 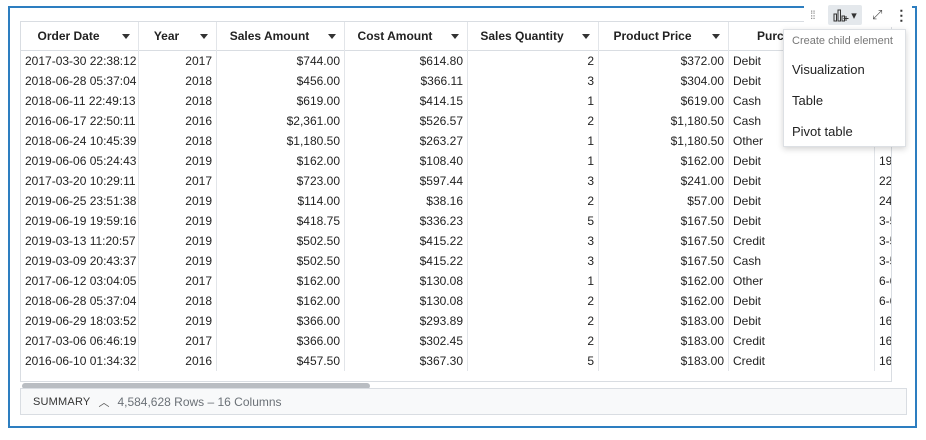 What do you see at coordinates (828, 69) in the screenshot?
I see `menu-item-visualization: Visualization` at bounding box center [828, 69].